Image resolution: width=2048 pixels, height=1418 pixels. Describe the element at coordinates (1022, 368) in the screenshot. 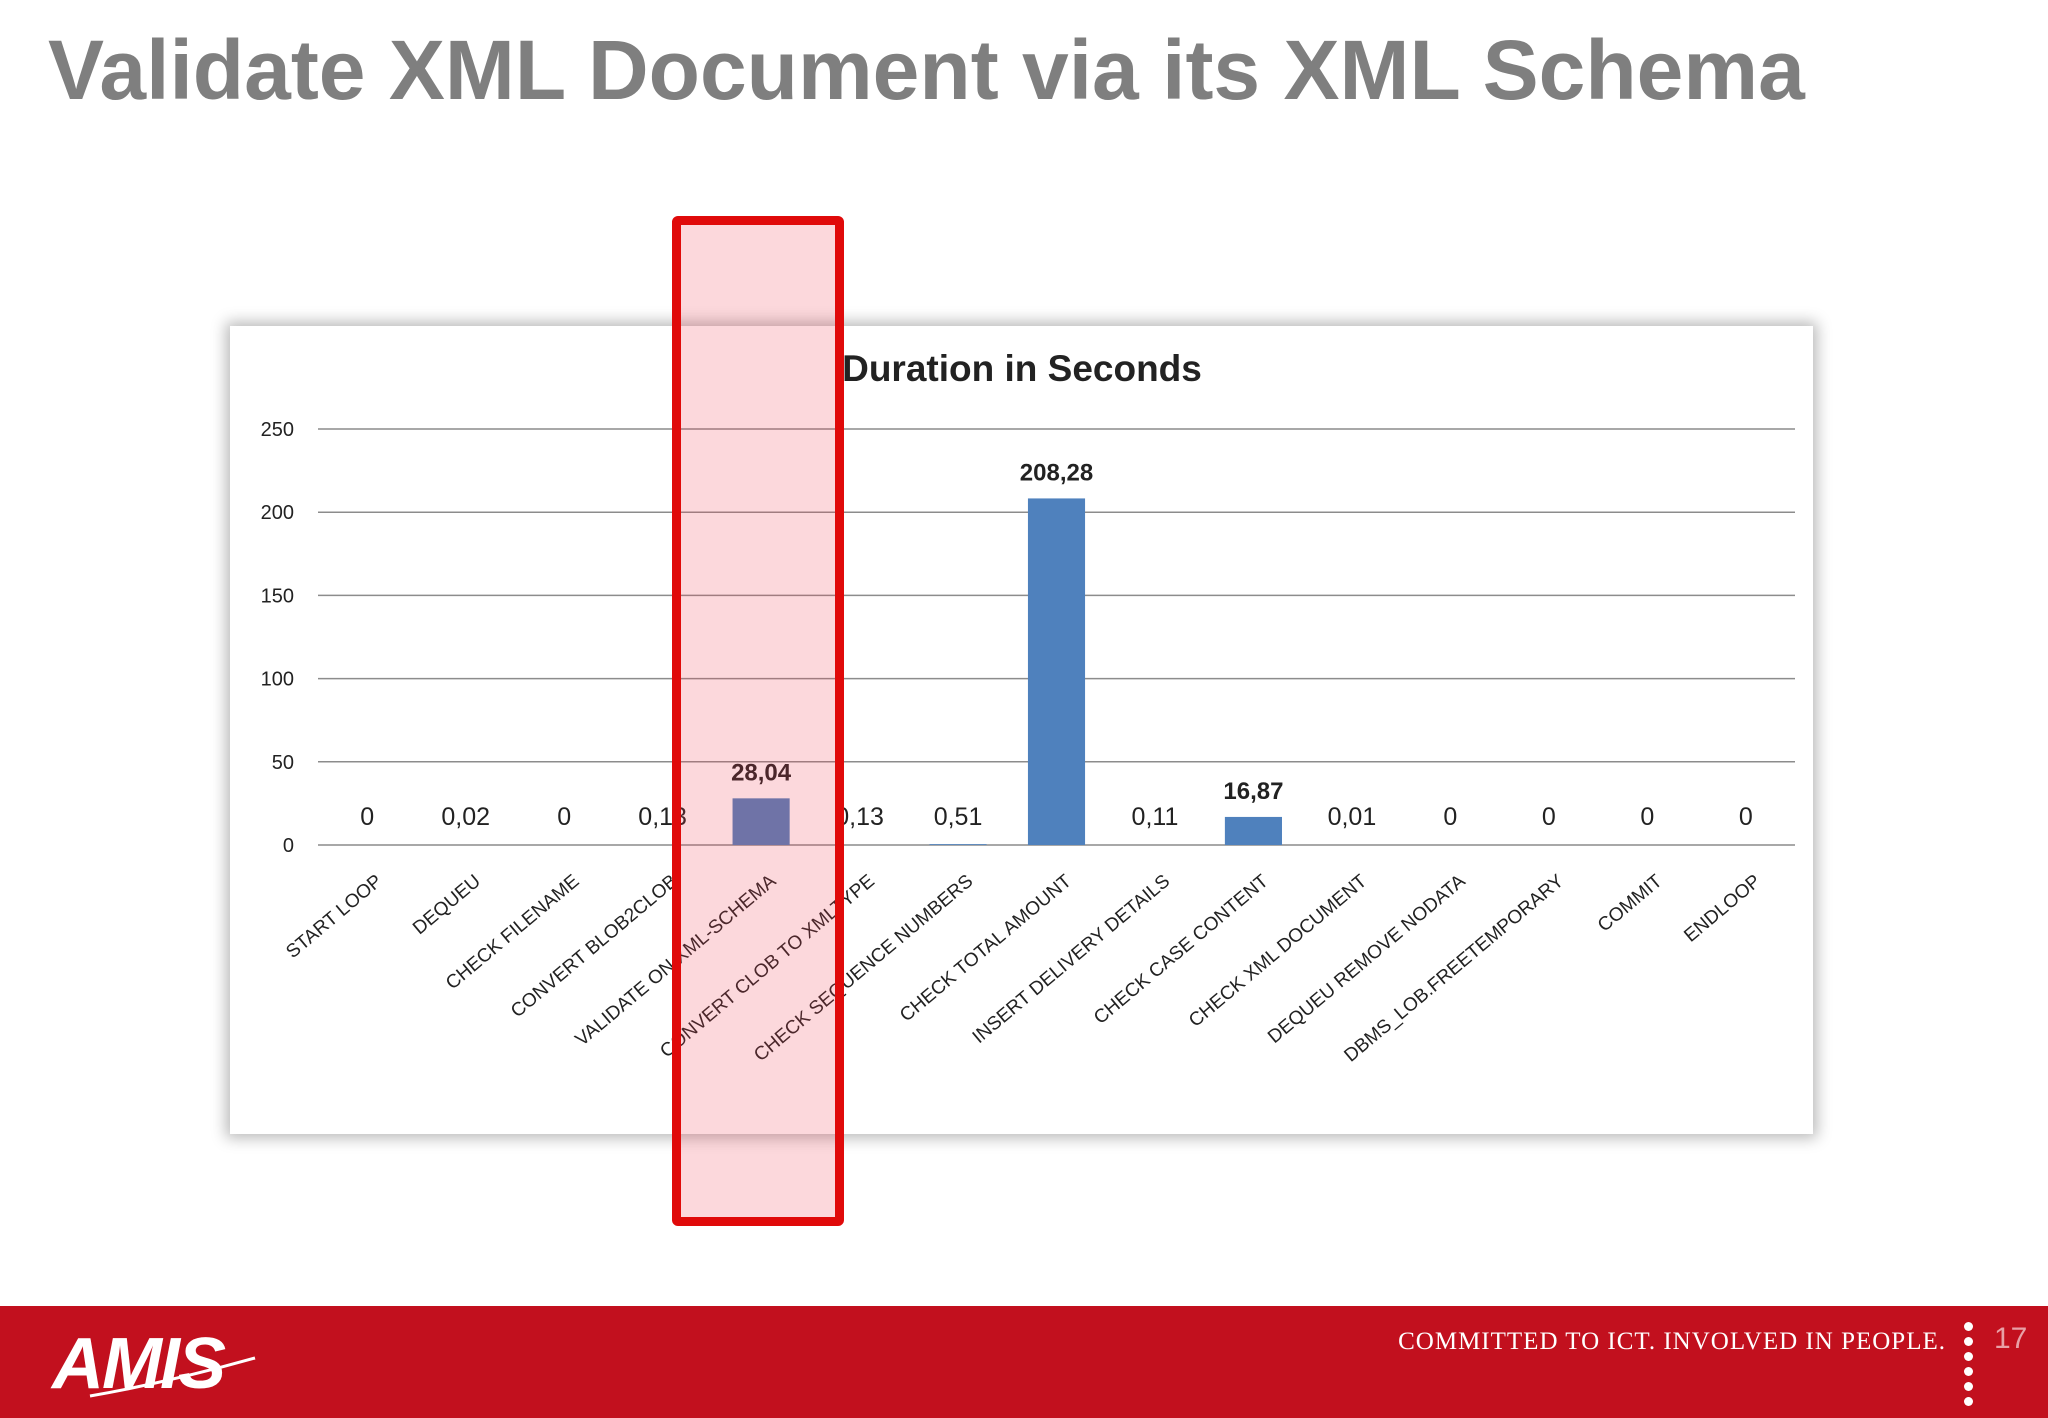

I see `chart-title: Duration in Seconds` at that location.